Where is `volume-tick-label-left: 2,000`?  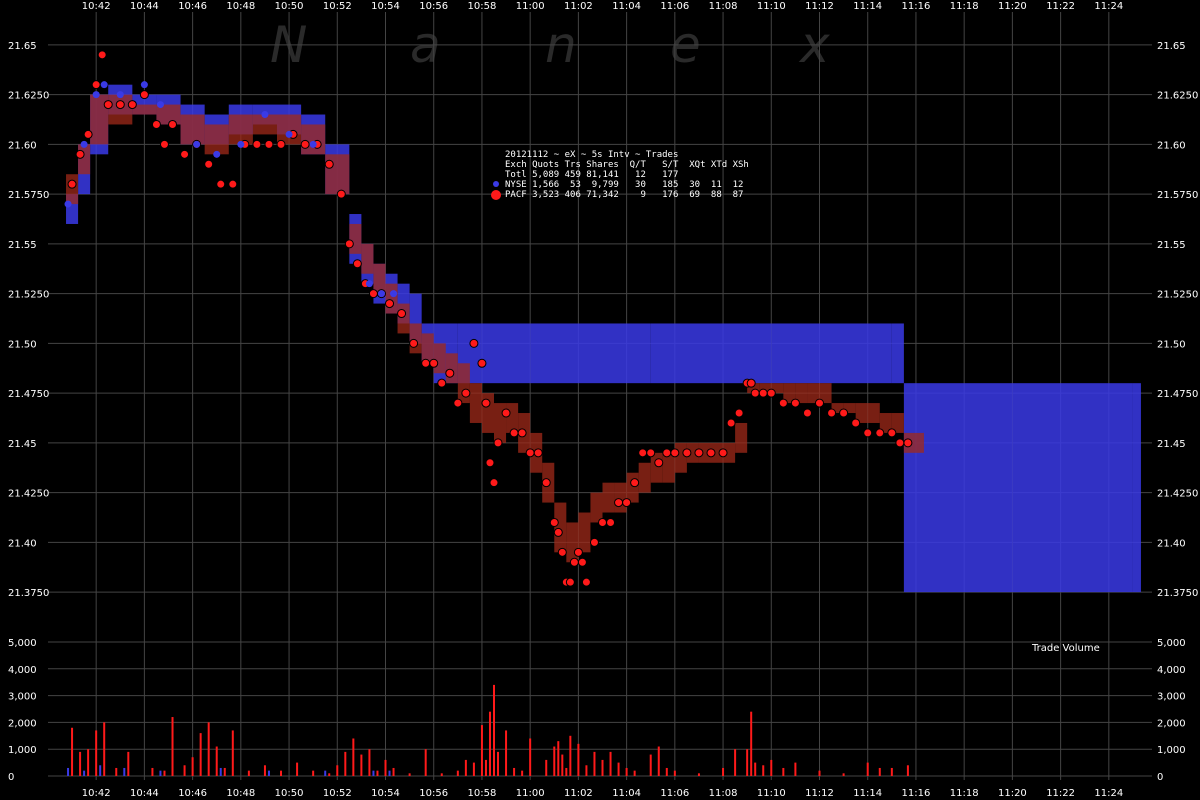 volume-tick-label-left: 2,000 is located at coordinates (22, 723).